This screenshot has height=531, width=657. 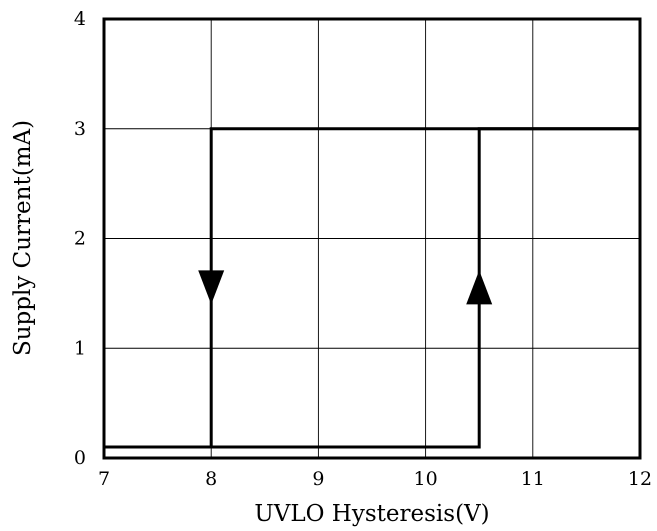 I want to click on arrow-up-icon, so click(x=479, y=287).